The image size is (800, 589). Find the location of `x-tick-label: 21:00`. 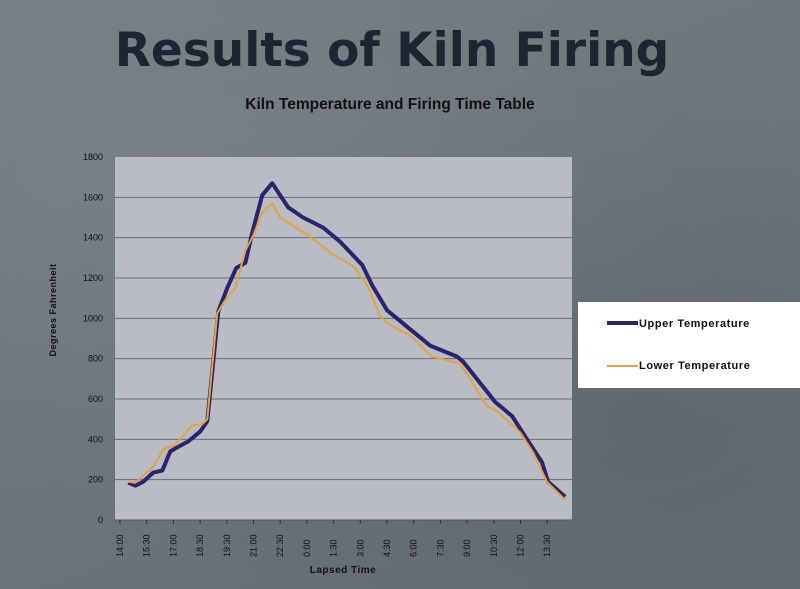

x-tick-label: 21:00 is located at coordinates (254, 545).